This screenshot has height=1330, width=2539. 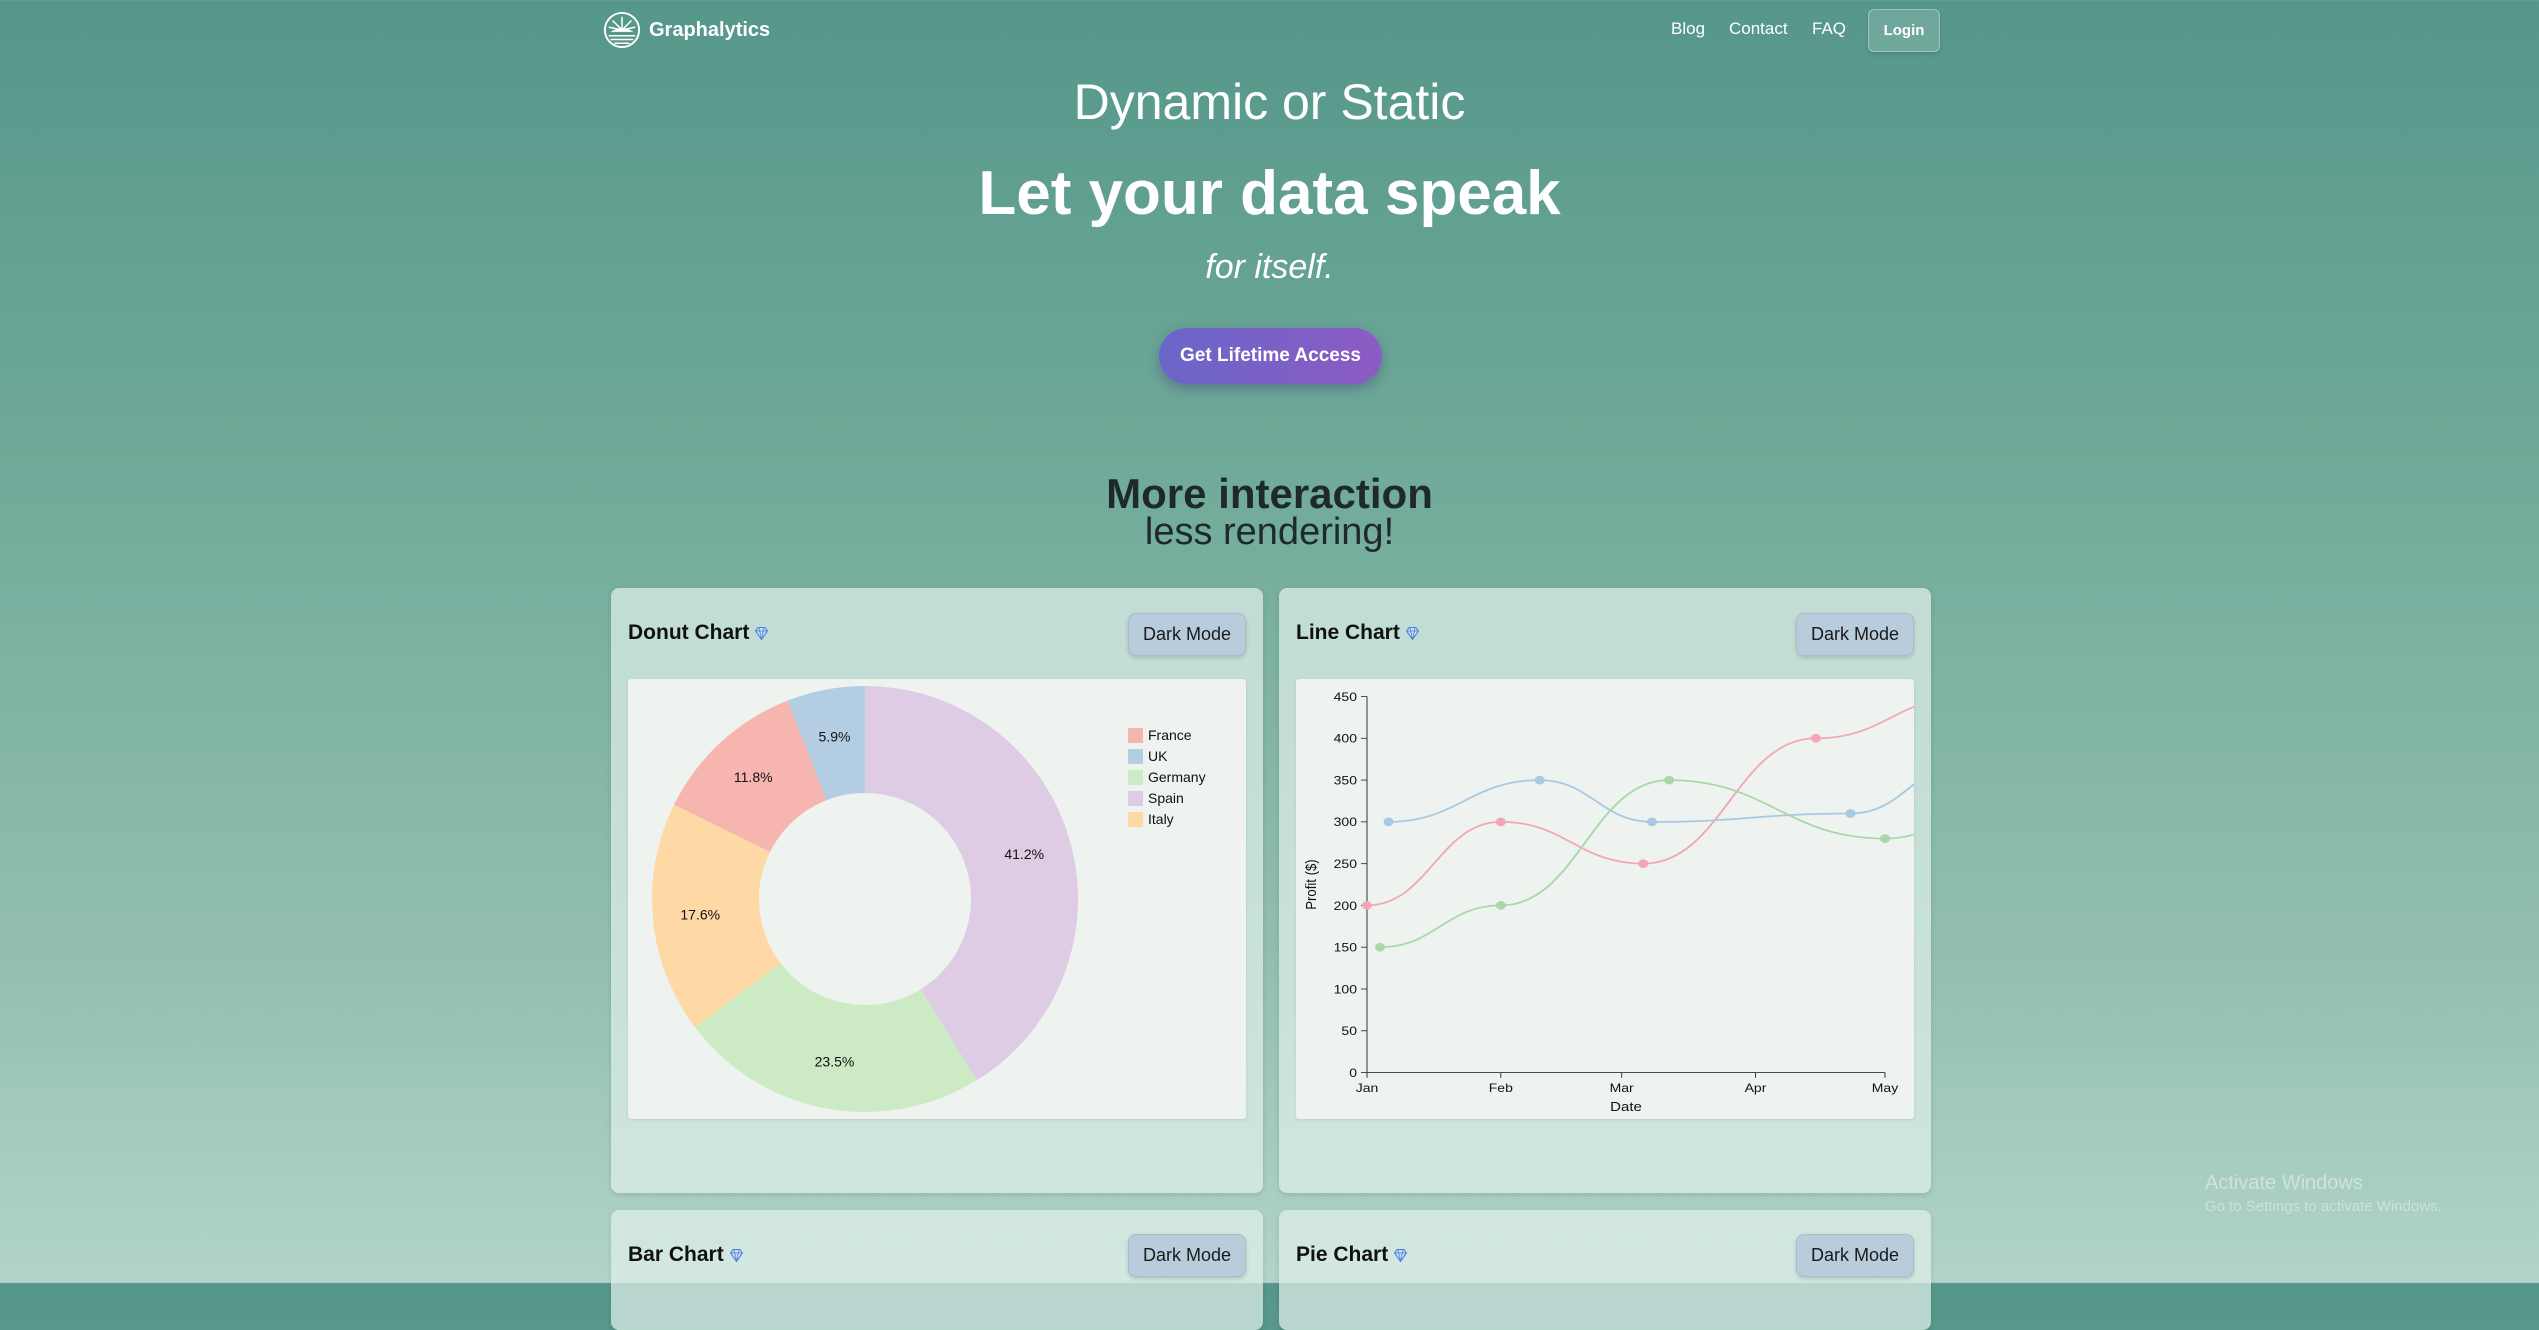 I want to click on legend-label: Germany, so click(x=1177, y=777).